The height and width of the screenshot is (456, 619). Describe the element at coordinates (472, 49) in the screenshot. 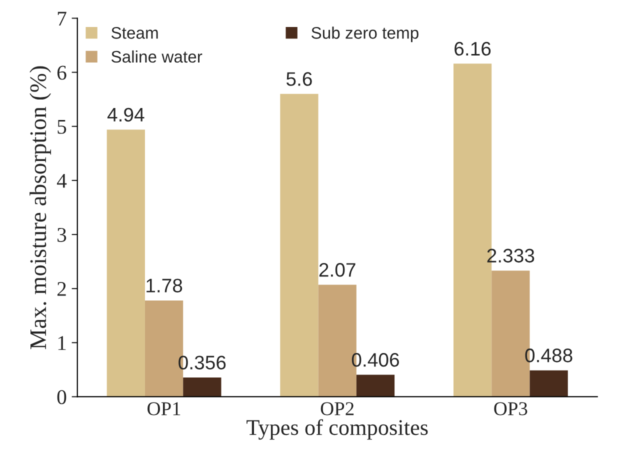

I see `data-label: 6.16` at that location.